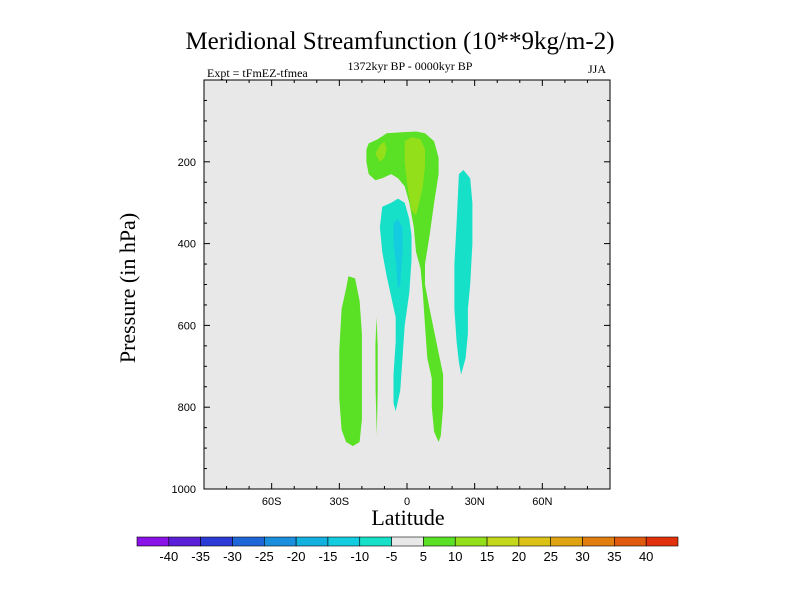 The width and height of the screenshot is (800, 600). Describe the element at coordinates (423, 556) in the screenshot. I see `colorbar-label: 5` at that location.